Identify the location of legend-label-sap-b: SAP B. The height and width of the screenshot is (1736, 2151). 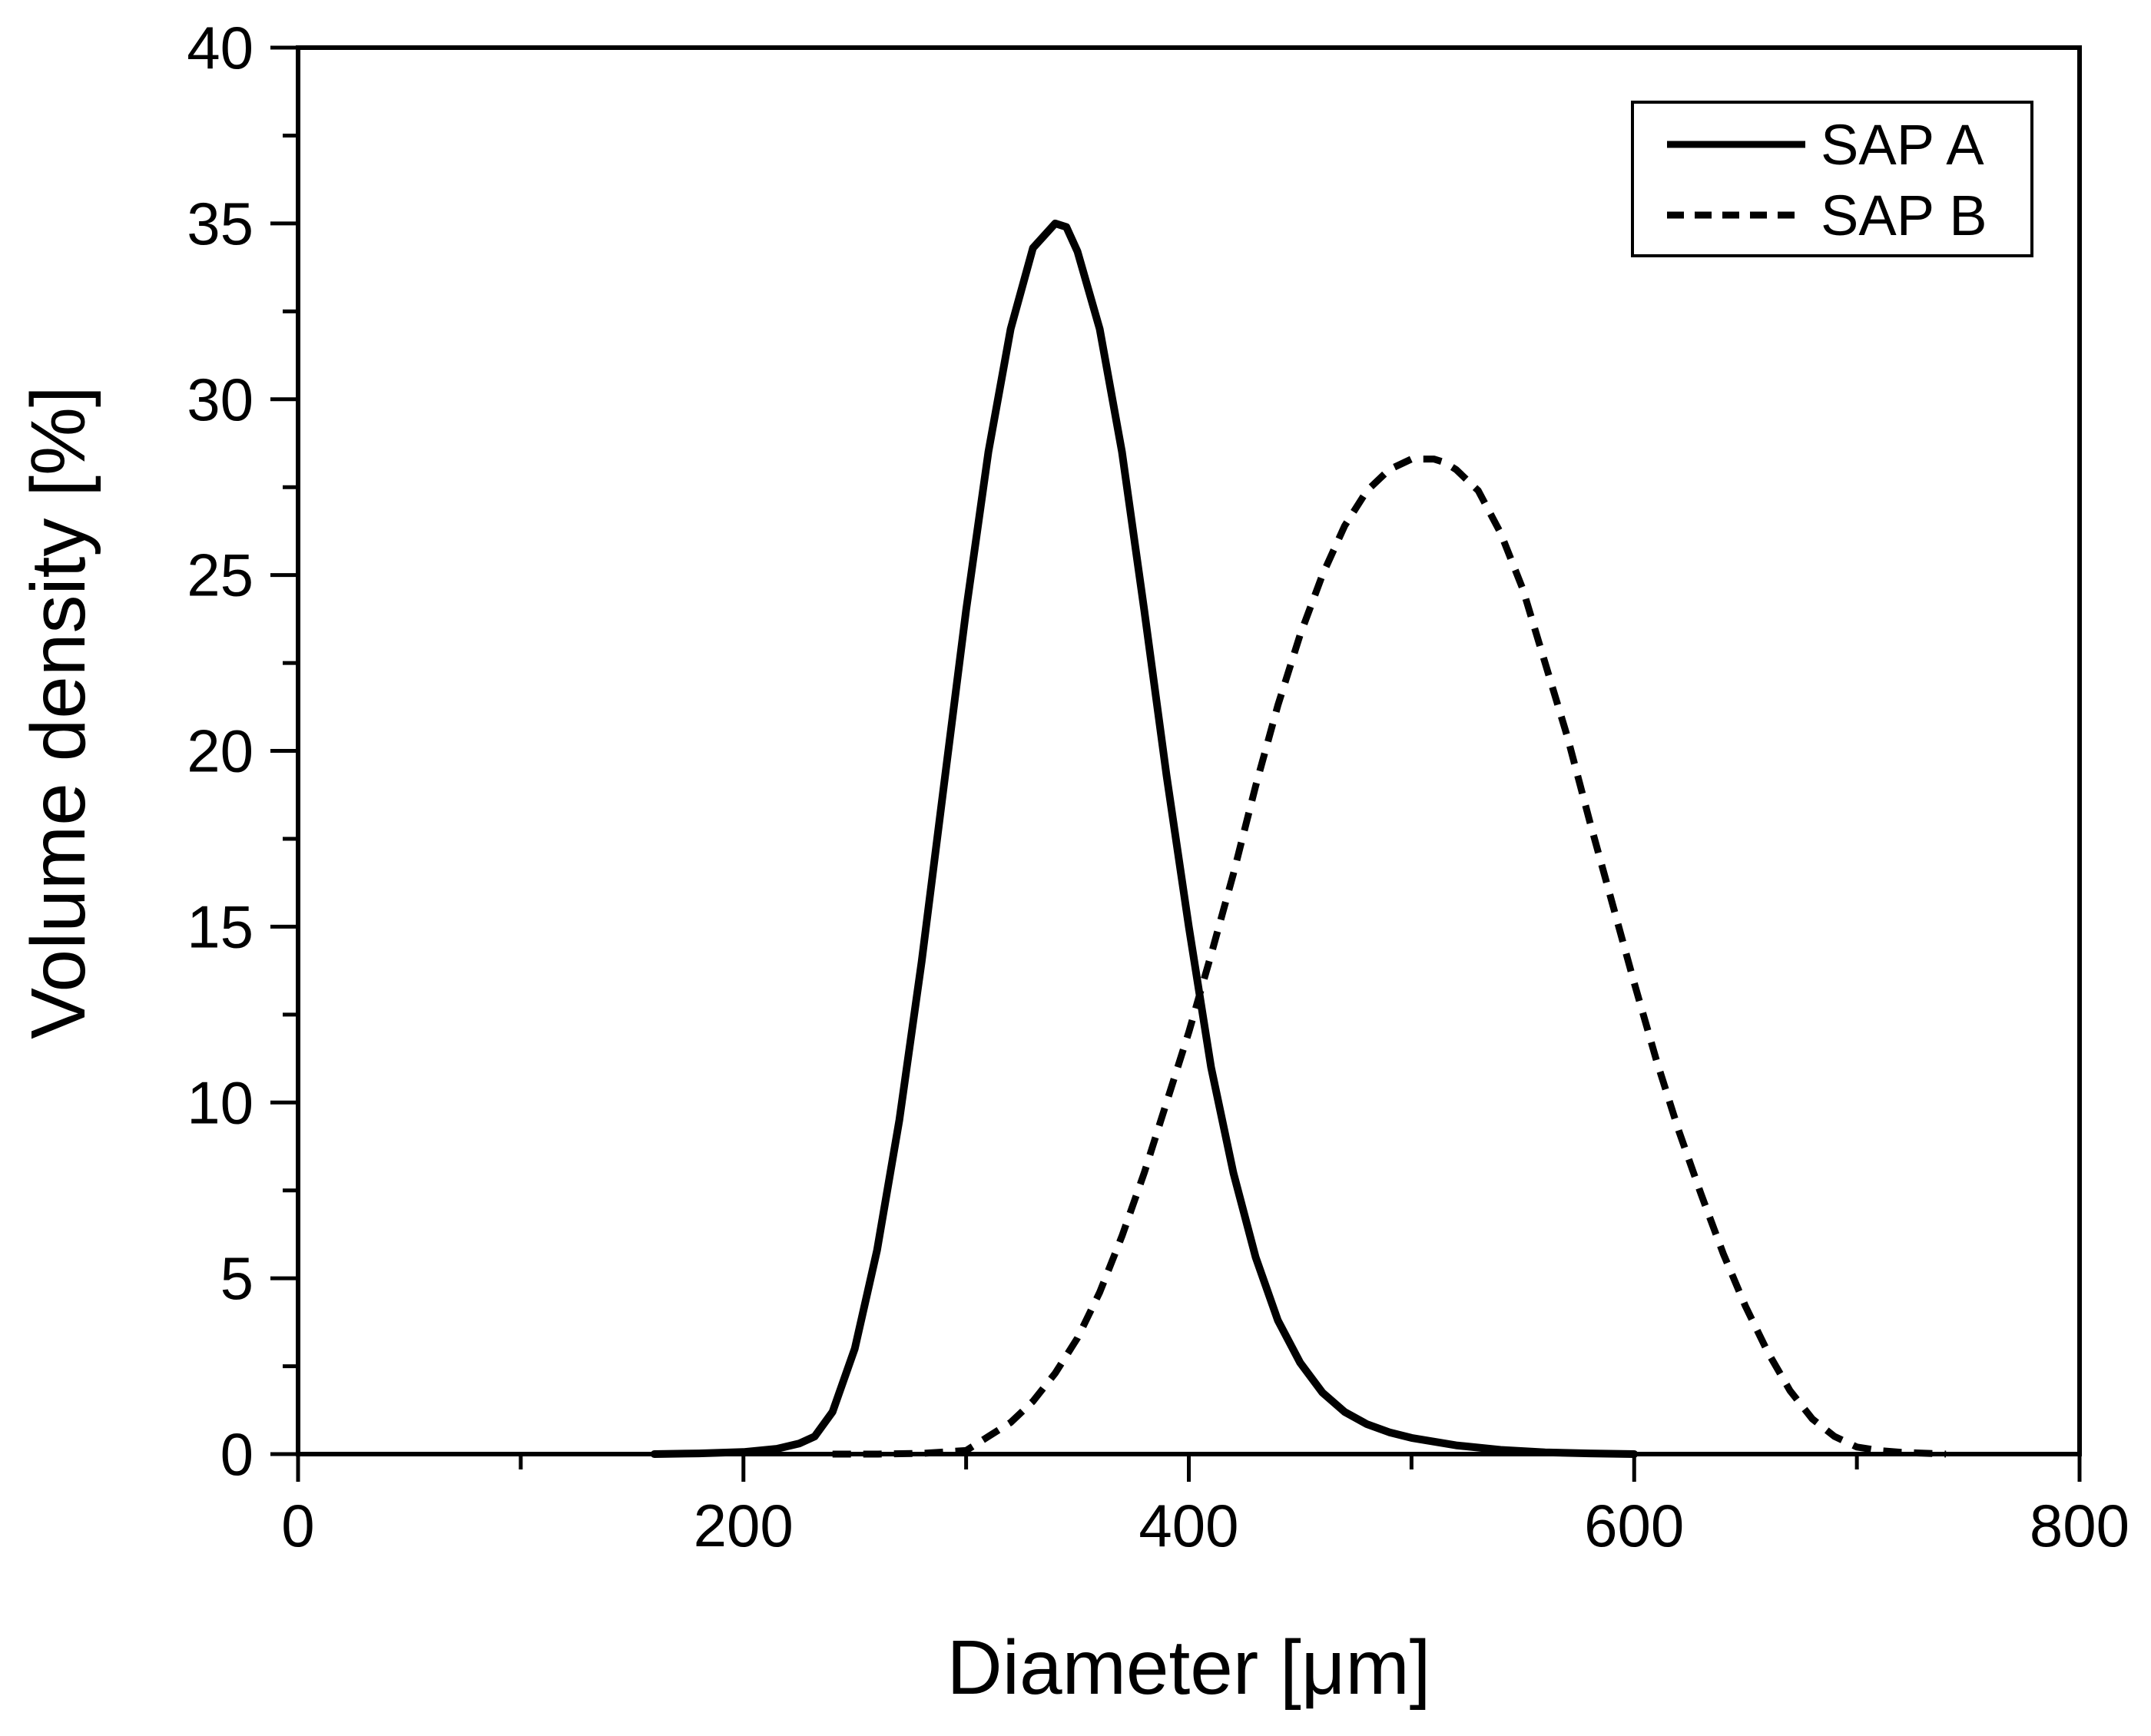
(1904, 215).